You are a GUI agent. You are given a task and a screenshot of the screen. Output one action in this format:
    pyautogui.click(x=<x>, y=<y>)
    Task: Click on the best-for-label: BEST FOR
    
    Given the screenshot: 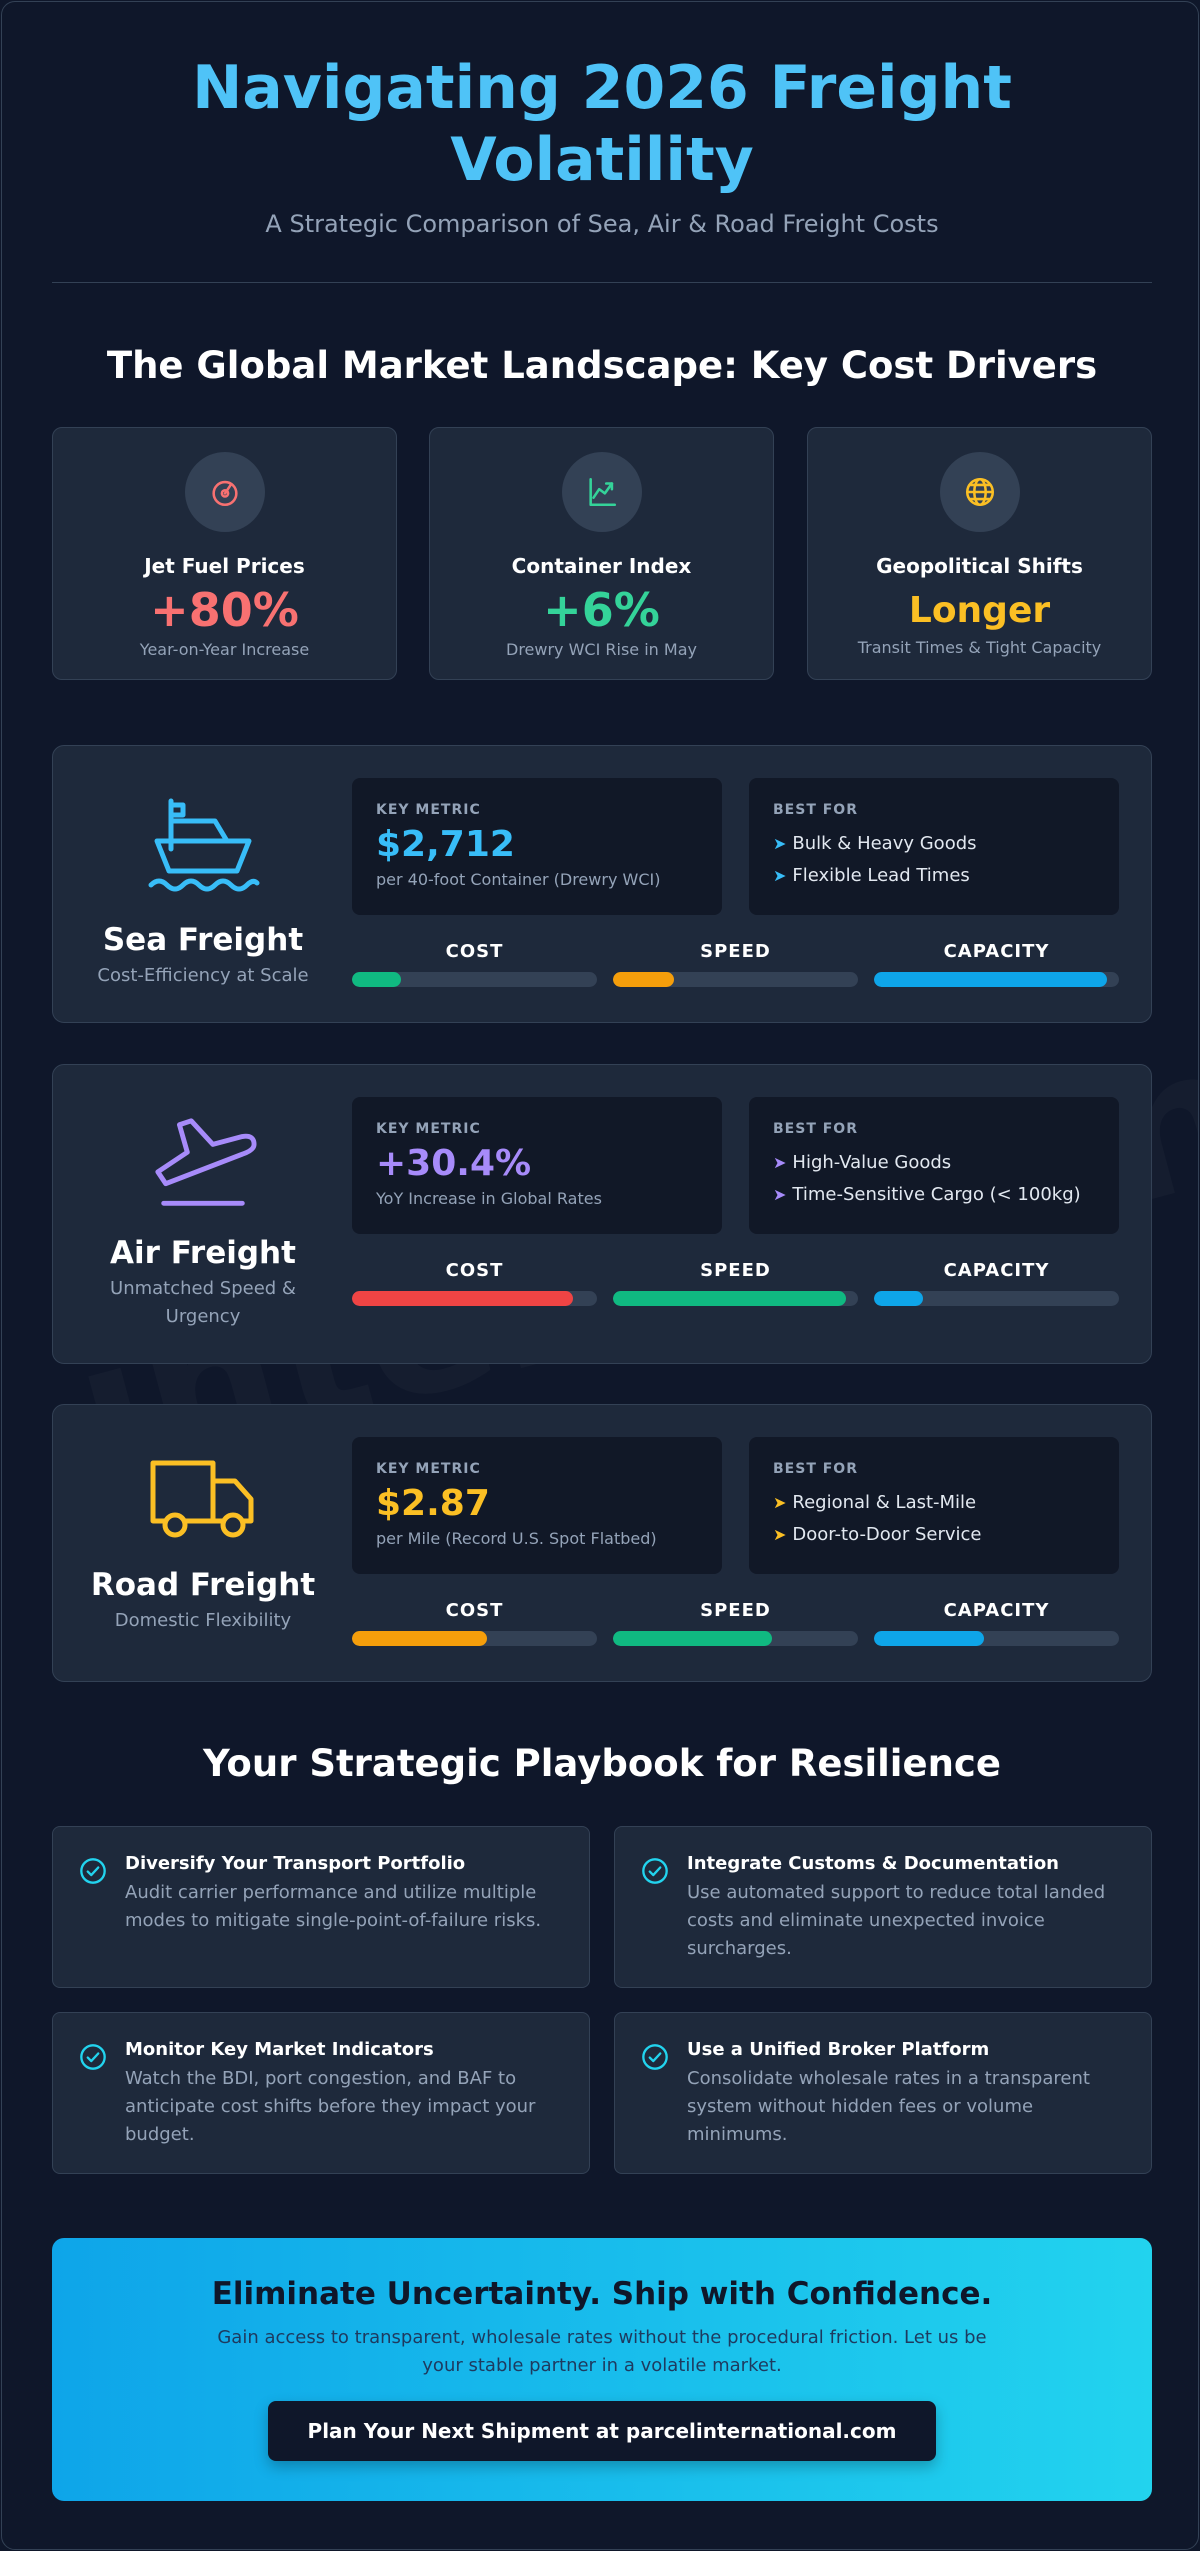 What is the action you would take?
    pyautogui.click(x=815, y=810)
    